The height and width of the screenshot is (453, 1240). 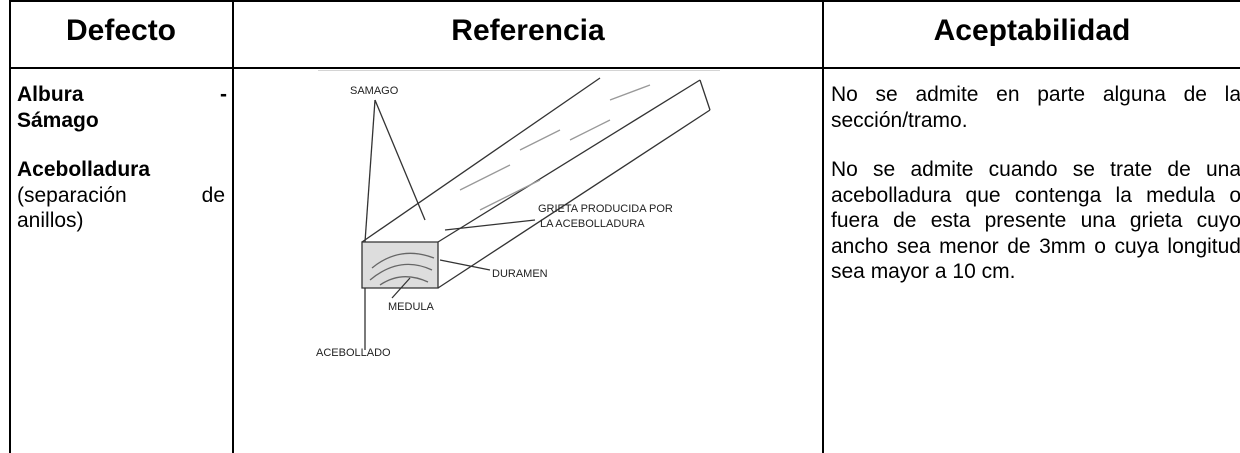 I want to click on defect-note: (separación de anillos), so click(x=121, y=208).